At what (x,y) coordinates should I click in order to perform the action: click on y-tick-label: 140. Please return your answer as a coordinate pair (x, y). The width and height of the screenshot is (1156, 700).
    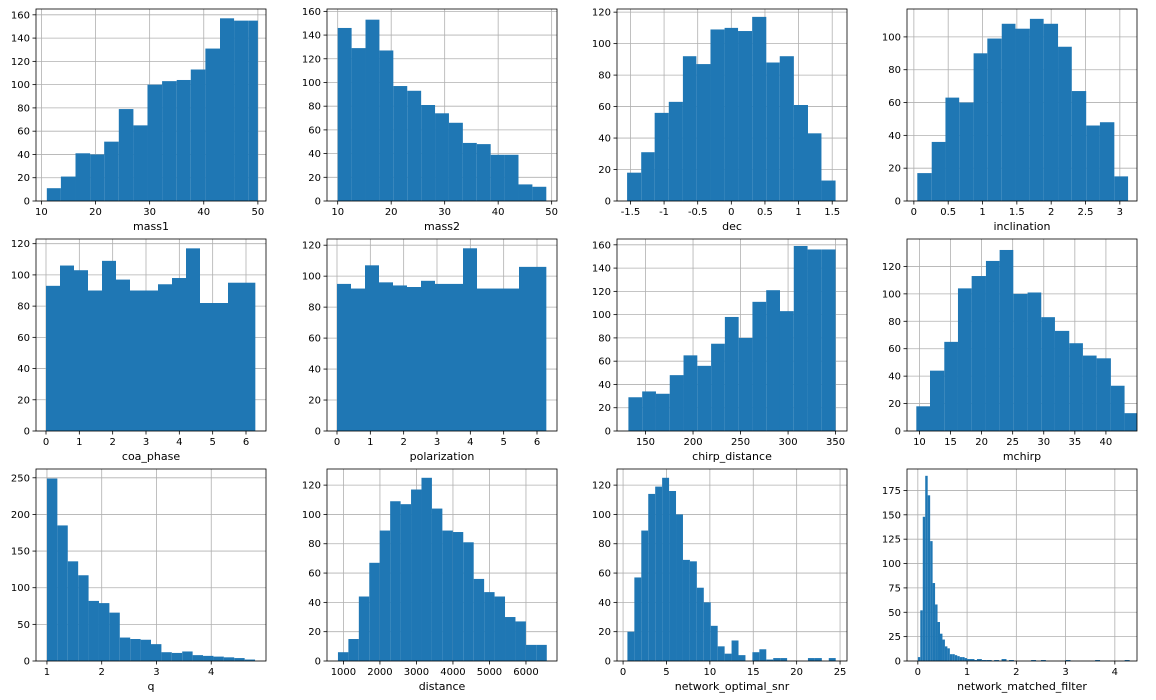
    Looking at the image, I should click on (311, 36).